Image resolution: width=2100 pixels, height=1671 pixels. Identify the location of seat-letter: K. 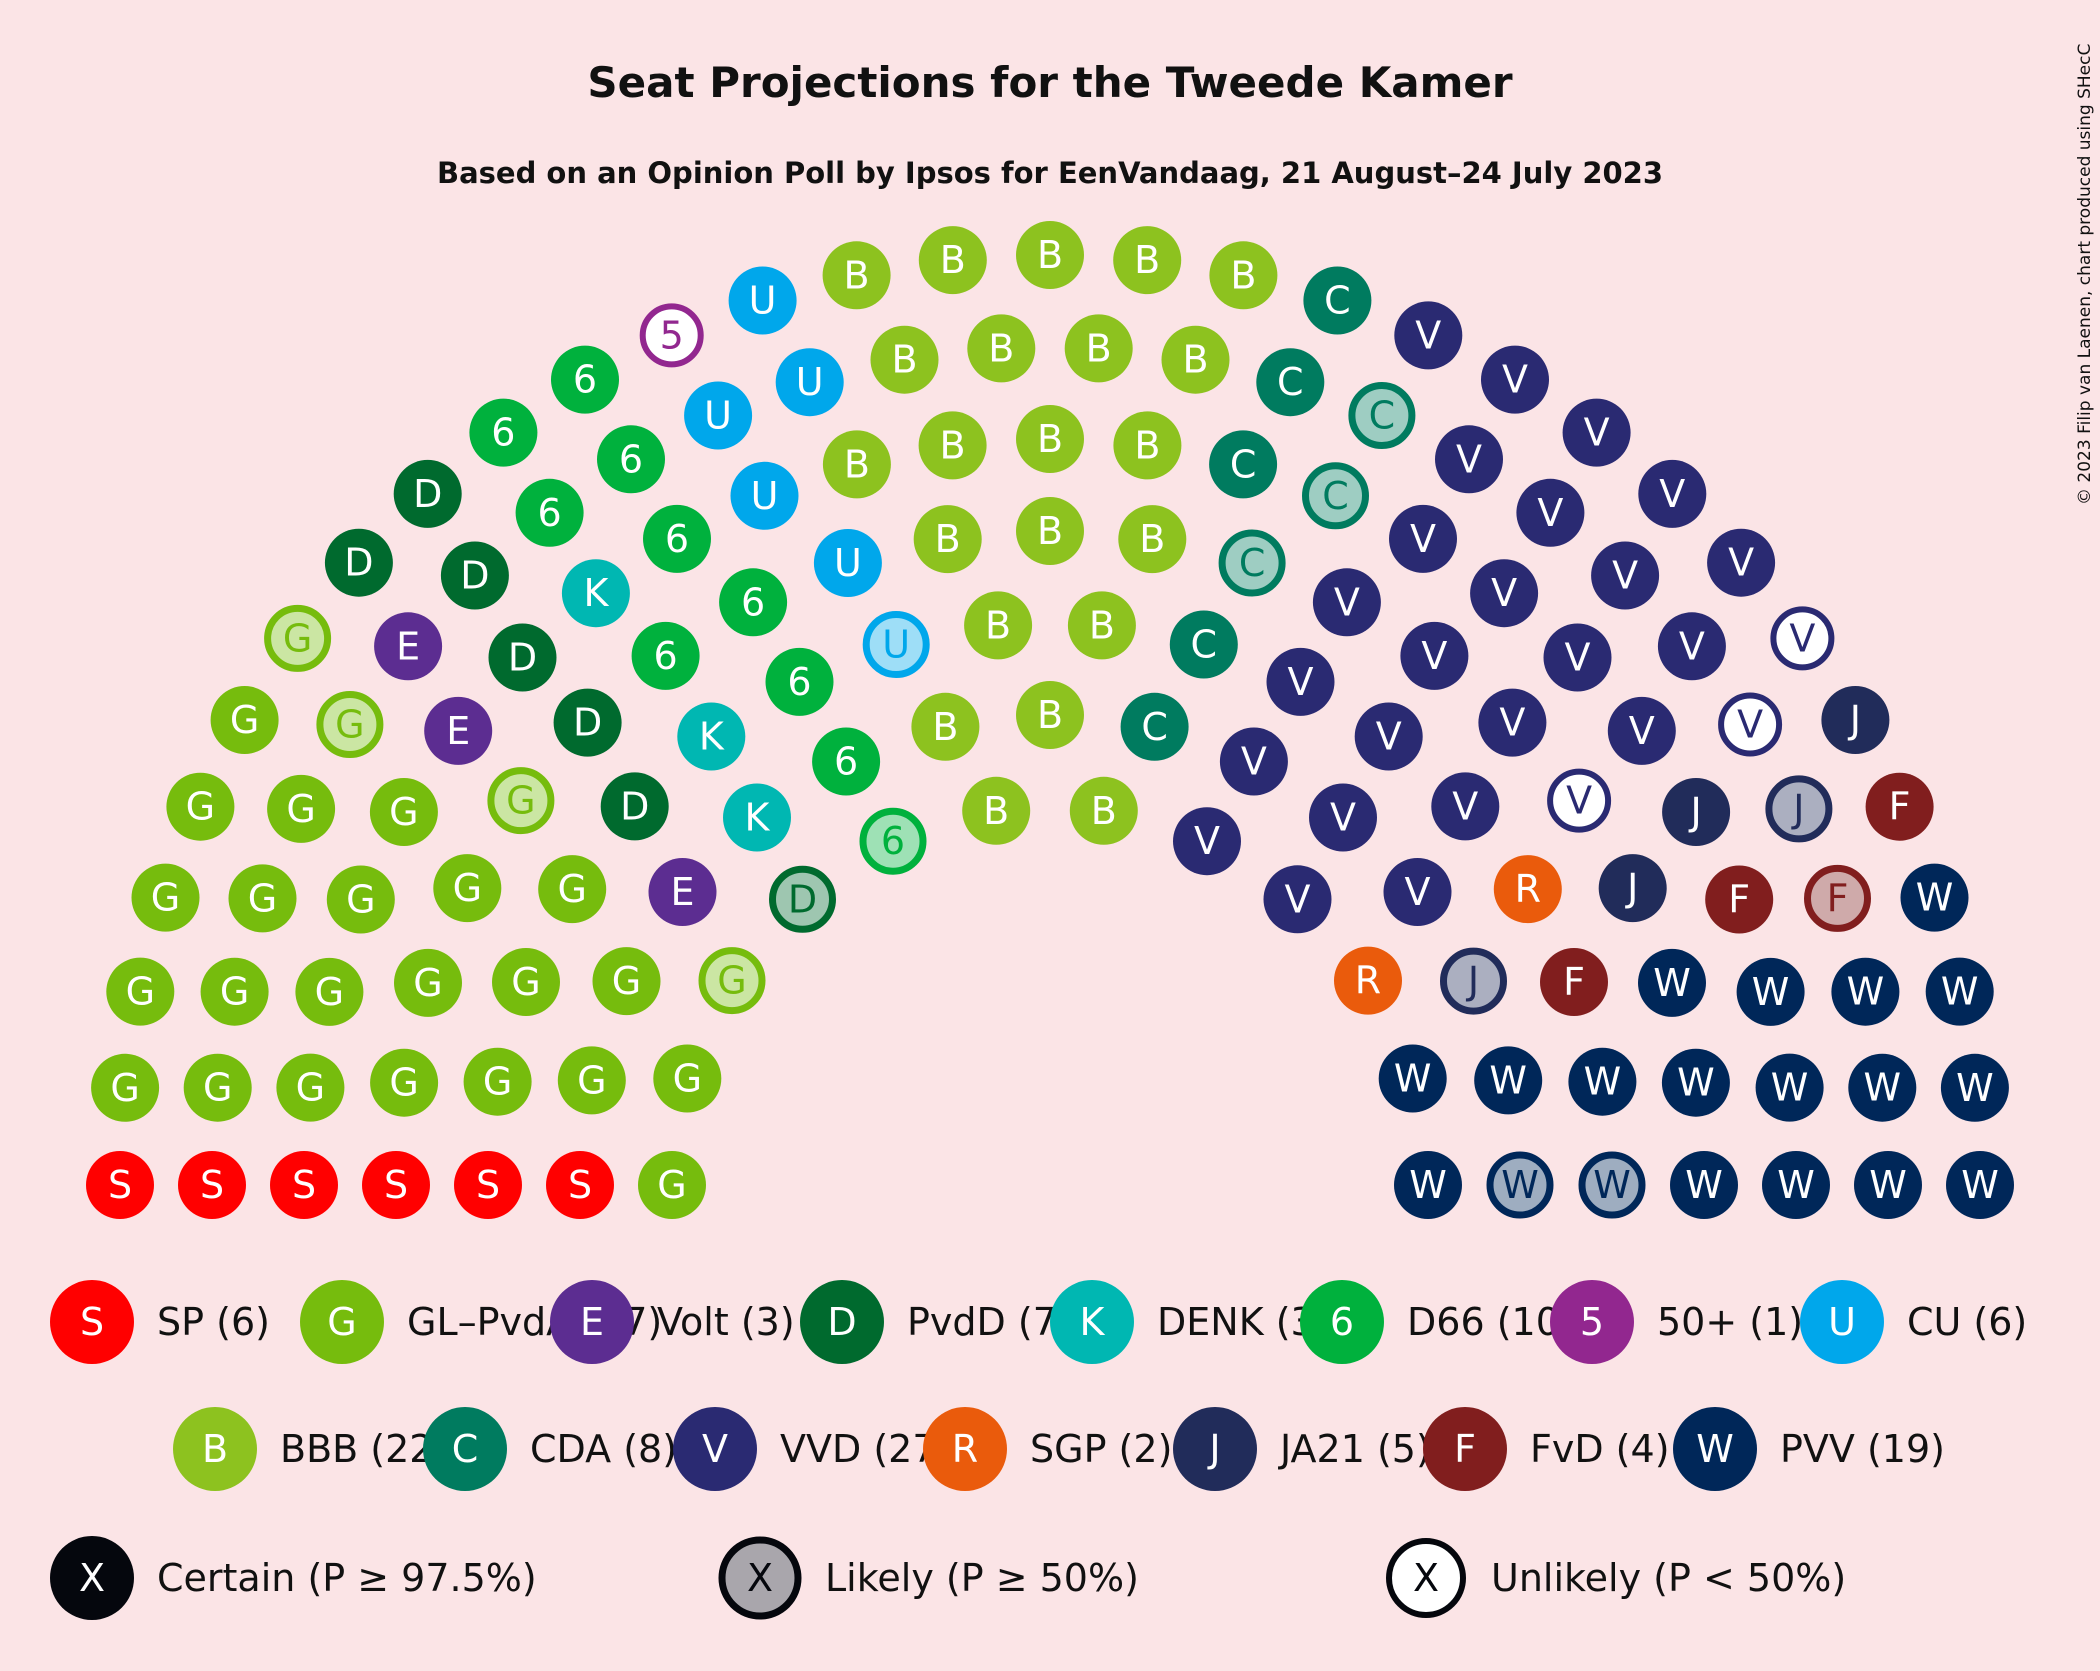
(596, 593).